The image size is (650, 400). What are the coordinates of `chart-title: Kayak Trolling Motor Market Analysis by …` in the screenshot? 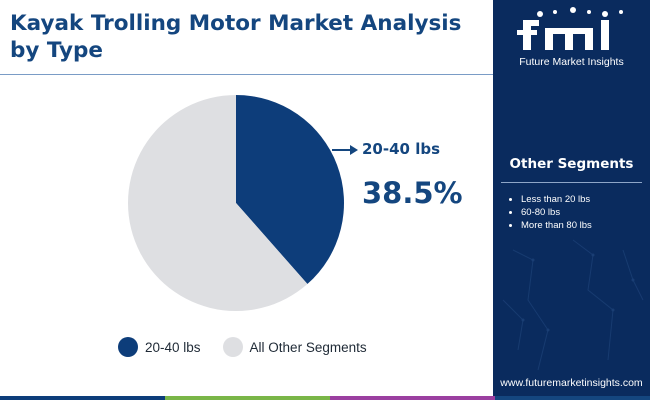 It's located at (236, 37).